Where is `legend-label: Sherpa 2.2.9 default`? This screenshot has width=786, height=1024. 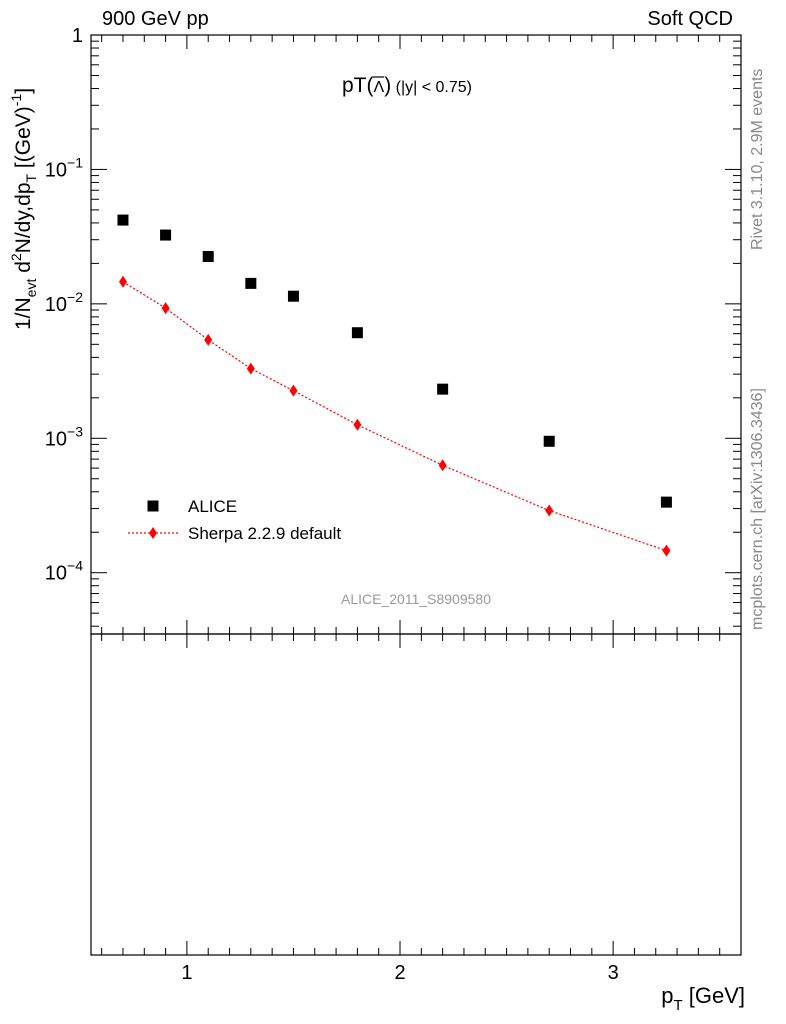
legend-label: Sherpa 2.2.9 default is located at coordinates (264, 533).